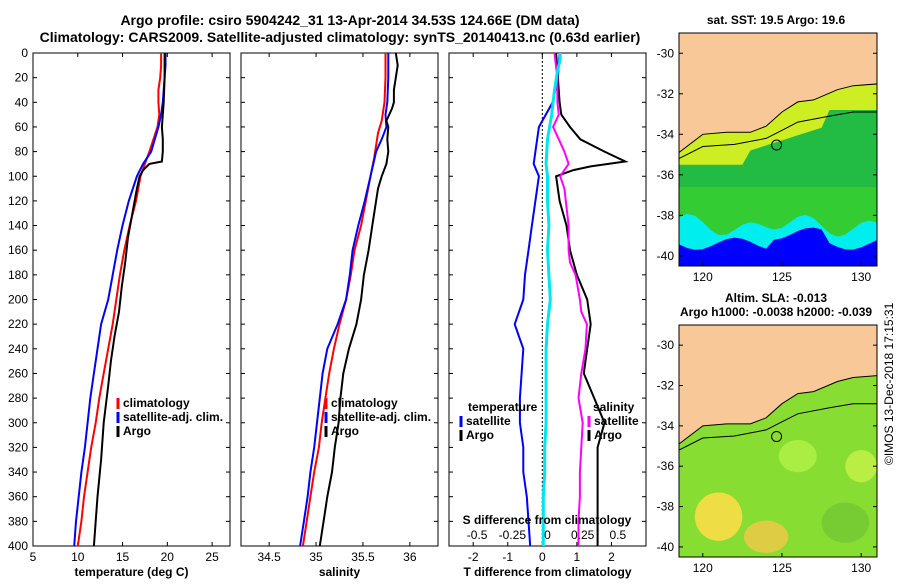 The width and height of the screenshot is (900, 585). Describe the element at coordinates (316, 557) in the screenshot. I see `x-tick-label: 35` at that location.